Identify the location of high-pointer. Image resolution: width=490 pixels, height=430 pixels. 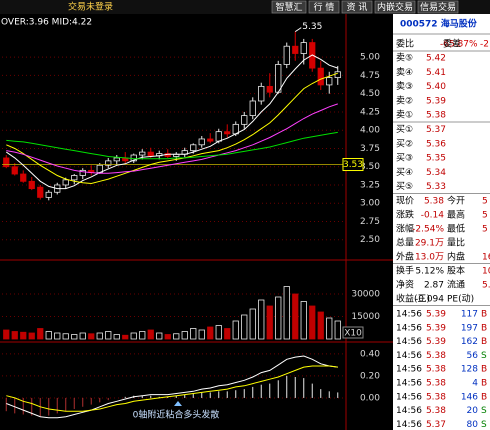
(298, 30).